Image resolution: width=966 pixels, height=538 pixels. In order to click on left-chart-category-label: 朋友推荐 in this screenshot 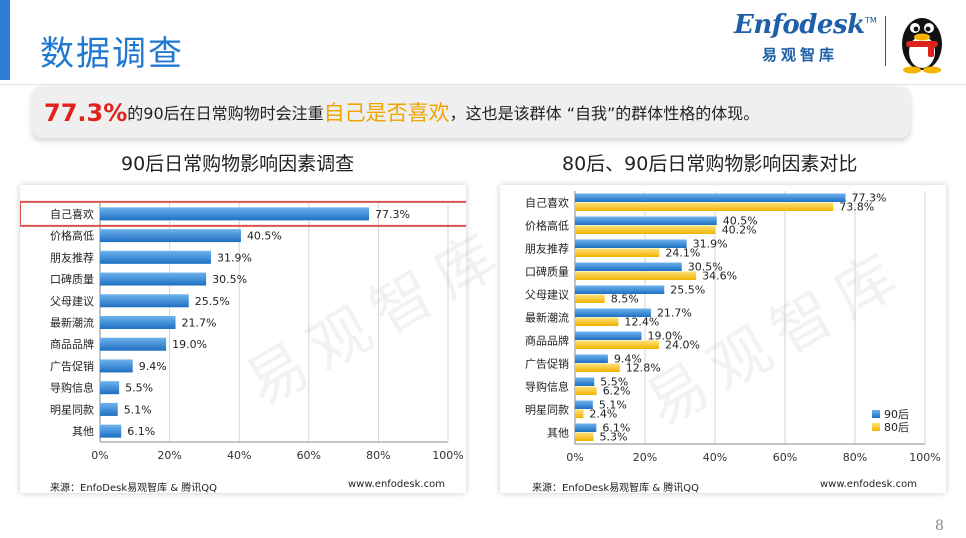, I will do `click(72, 257)`.